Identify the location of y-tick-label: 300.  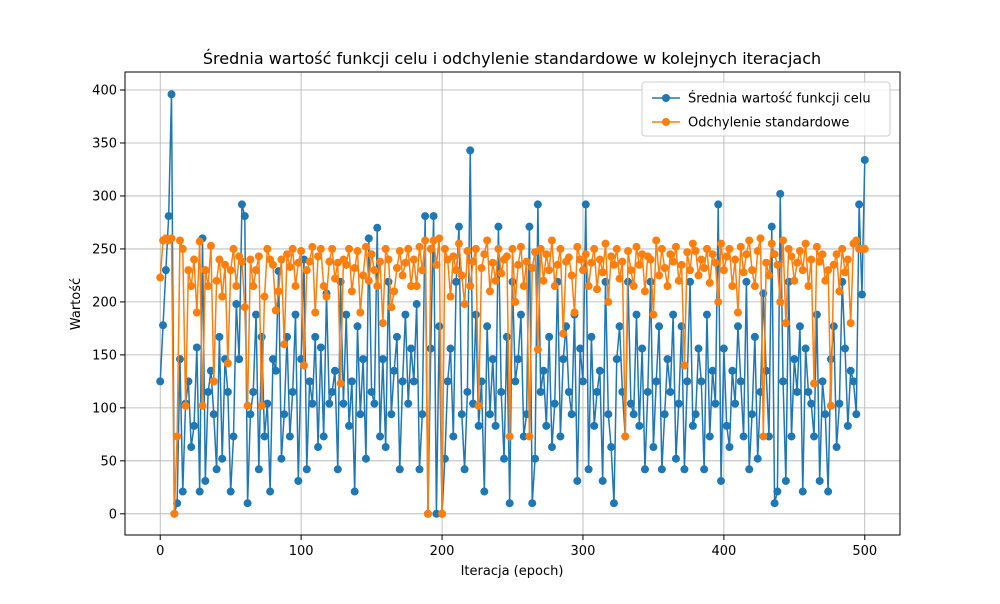
(104, 196).